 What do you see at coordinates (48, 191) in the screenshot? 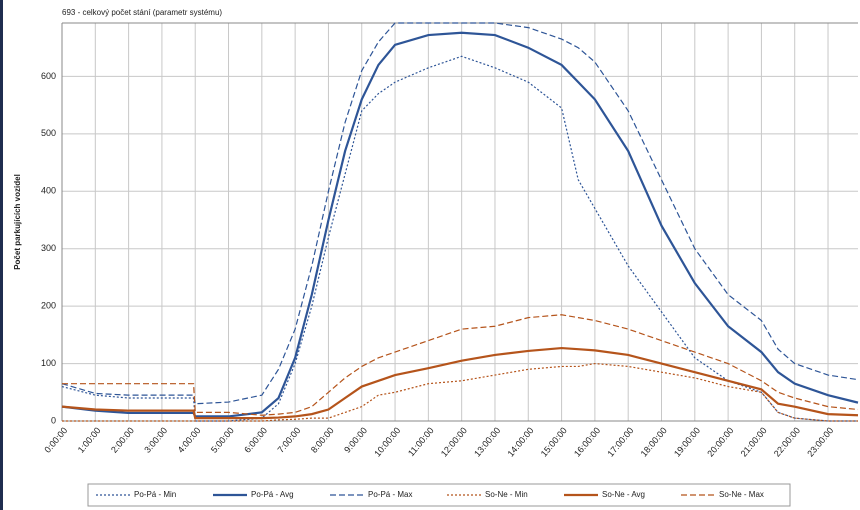
I see `y-tick-label: 400` at bounding box center [48, 191].